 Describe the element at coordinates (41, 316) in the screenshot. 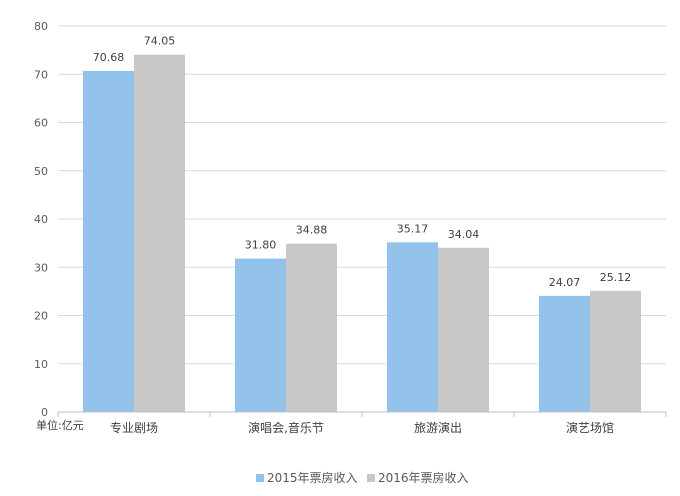

I see `y-tick-label: 20` at that location.